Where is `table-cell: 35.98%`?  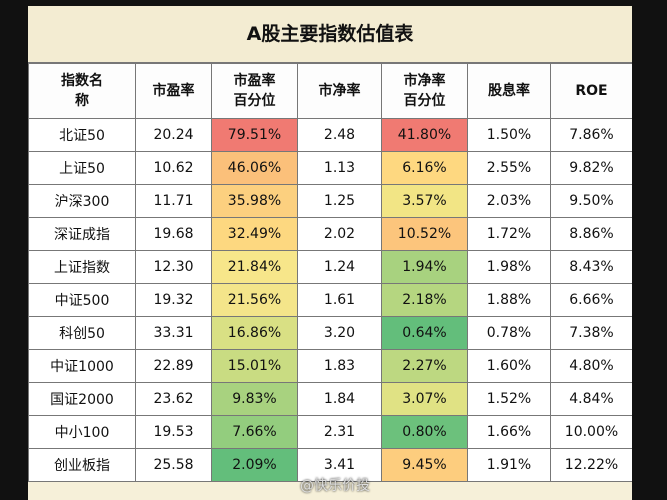 table-cell: 35.98% is located at coordinates (254, 201).